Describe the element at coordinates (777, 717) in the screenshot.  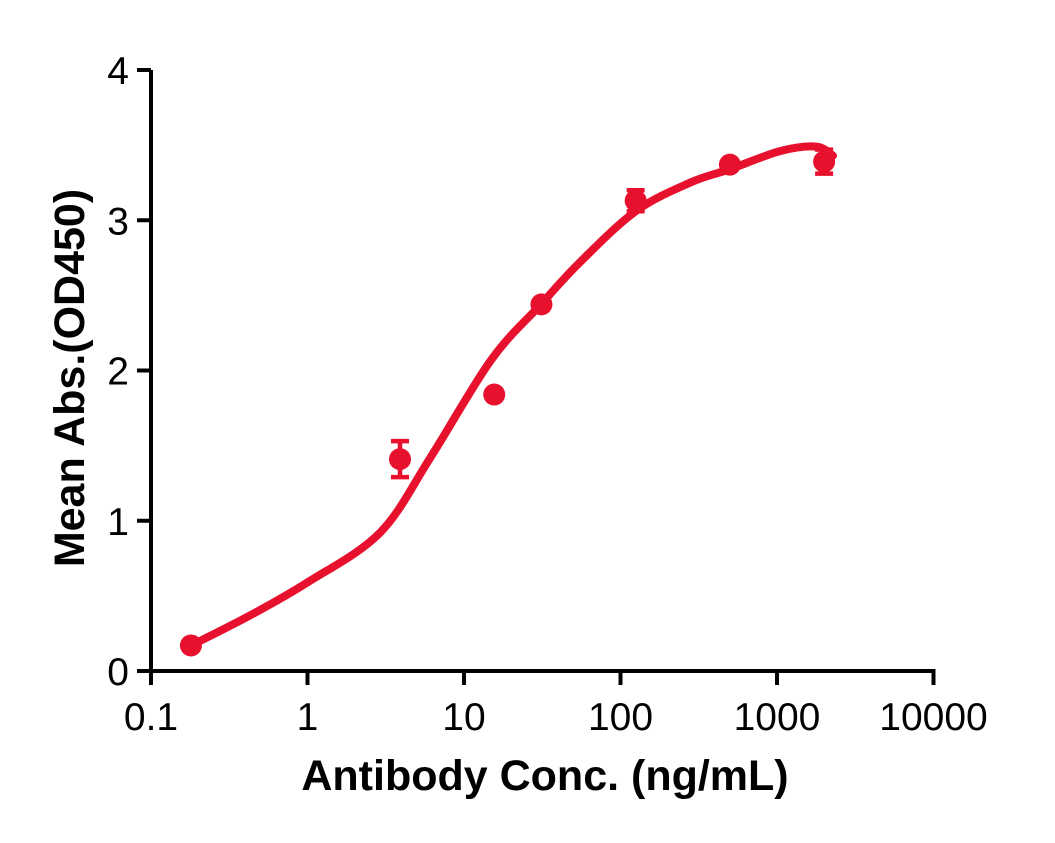
I see `x-tick-label: 1000` at that location.